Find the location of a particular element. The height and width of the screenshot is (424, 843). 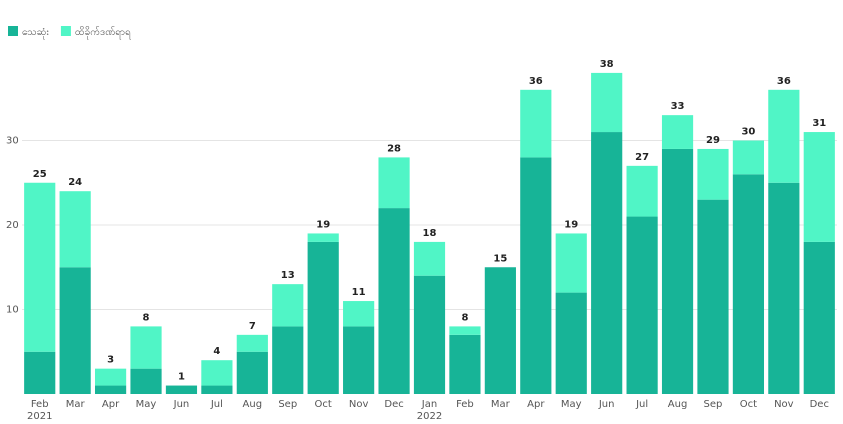

total-label: 4 is located at coordinates (216, 351).